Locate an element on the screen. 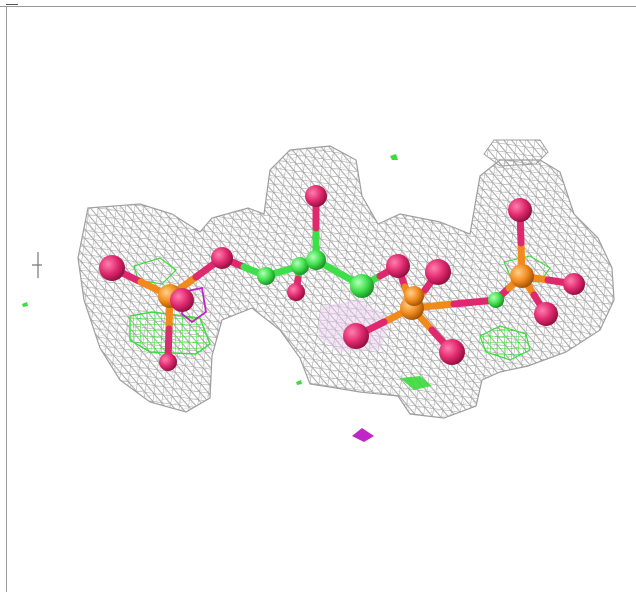  axis-marker is located at coordinates (37, 265).